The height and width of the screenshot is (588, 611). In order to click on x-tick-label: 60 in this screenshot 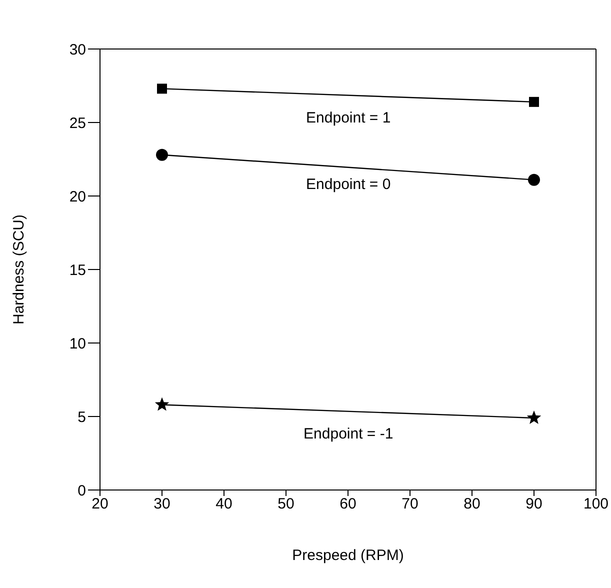, I will do `click(348, 504)`.